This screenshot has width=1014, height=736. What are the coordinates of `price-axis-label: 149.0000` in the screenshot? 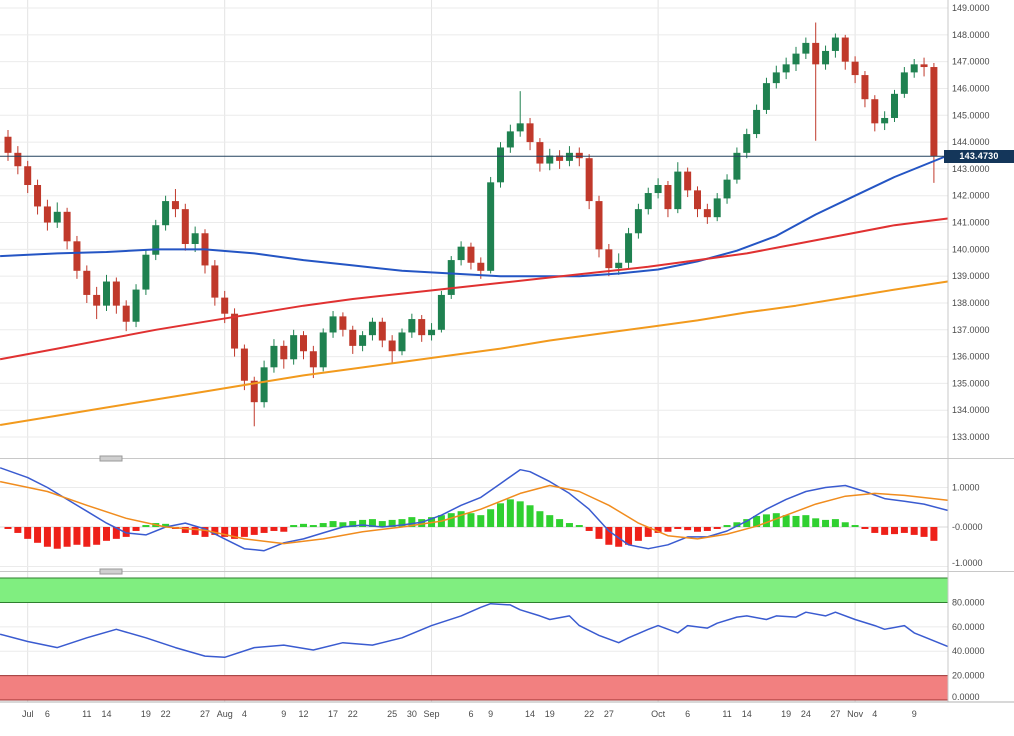 It's located at (971, 8).